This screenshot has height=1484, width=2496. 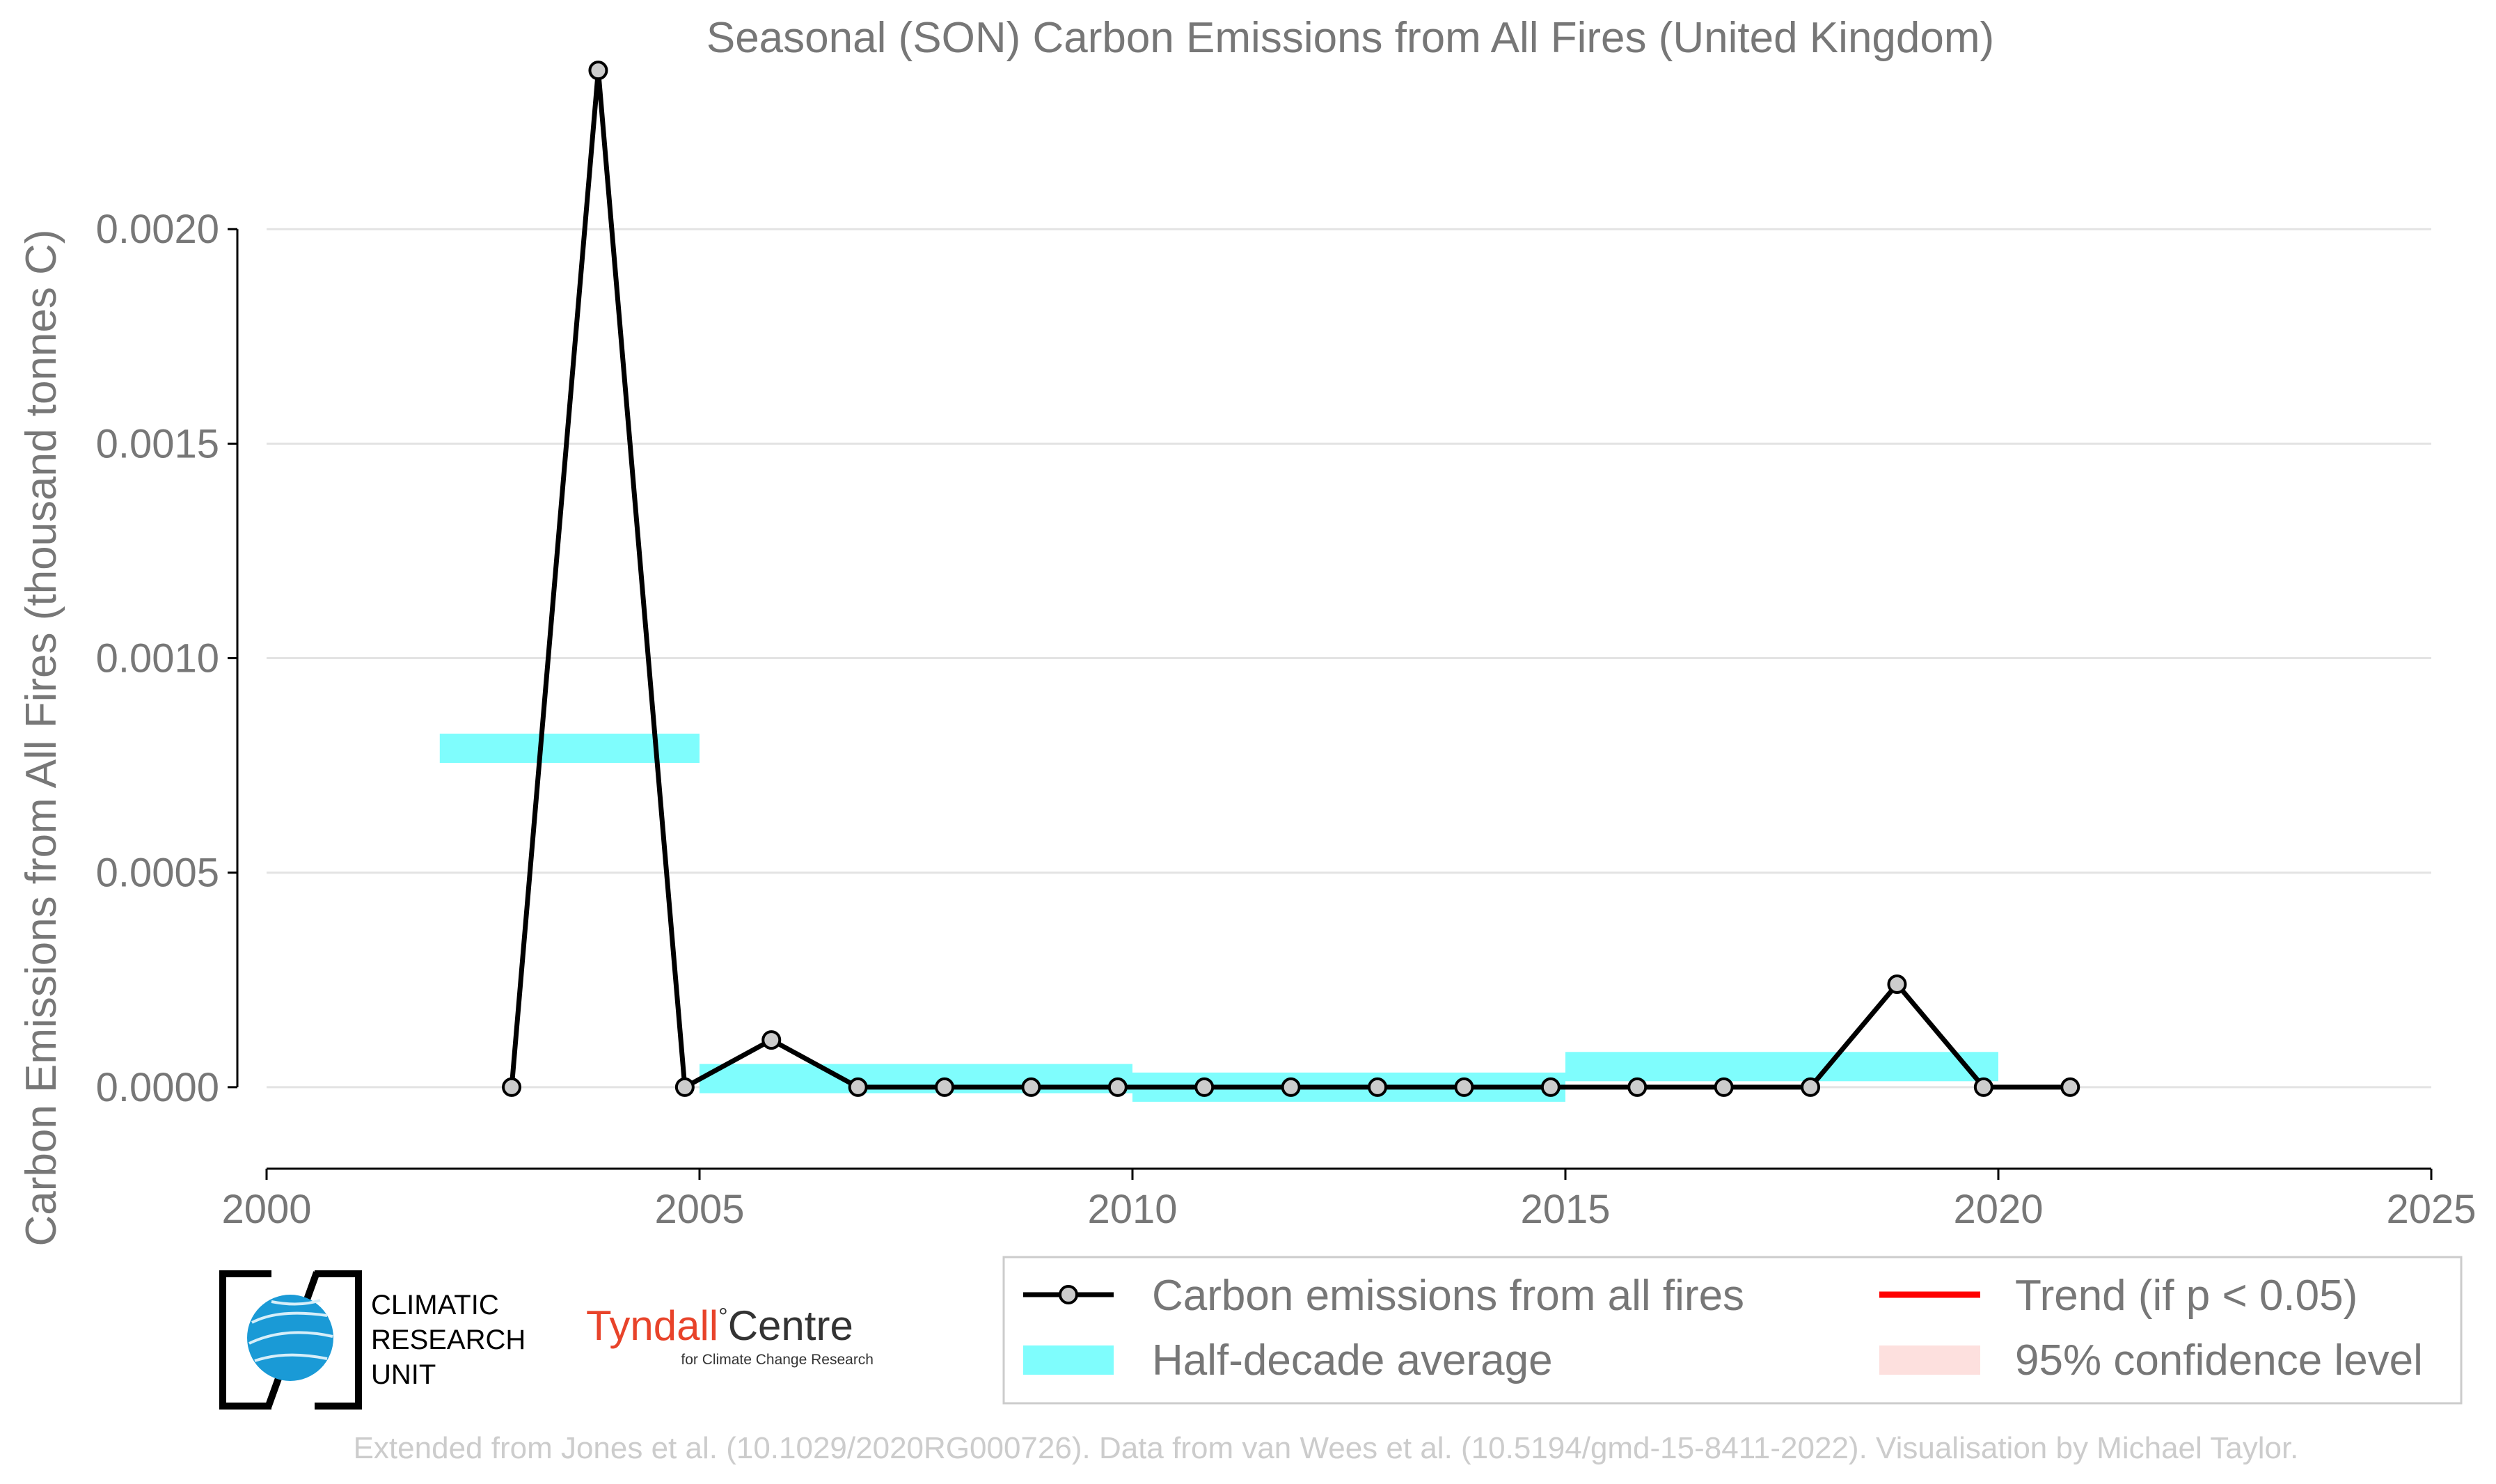 I want to click on y-tick-label: 0.0000, so click(x=157, y=1087).